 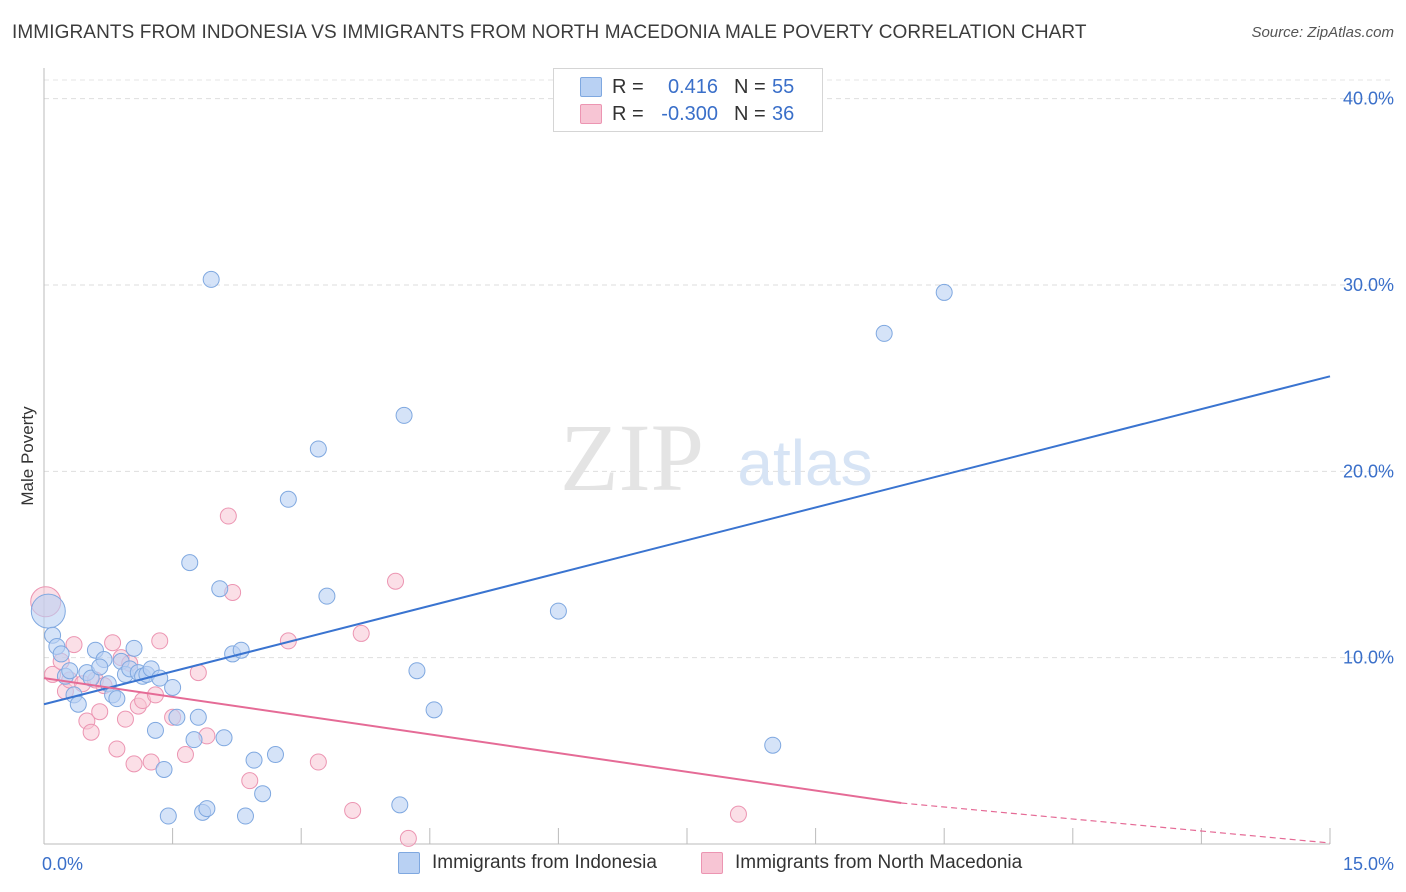 What do you see at coordinates (783, 86) in the screenshot?
I see `legend-n-value: 55` at bounding box center [783, 86].